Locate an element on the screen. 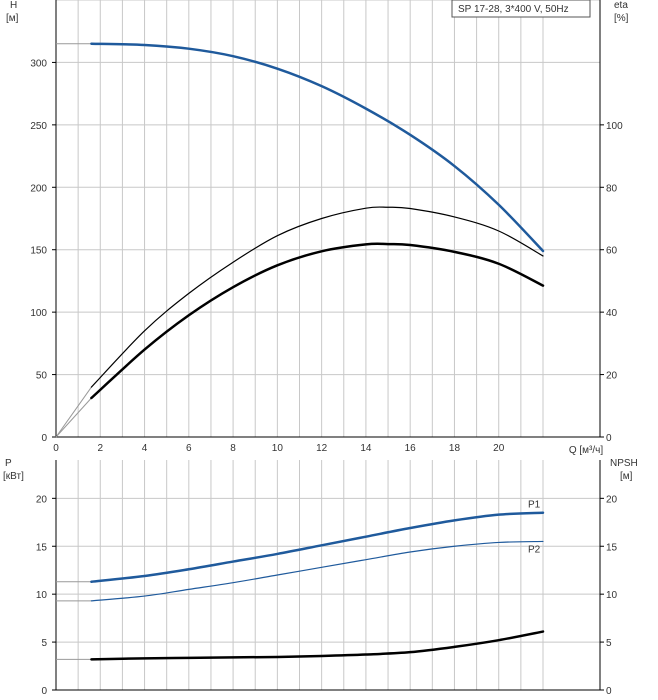  chart-title: SP 17-28, 3*400 V, 50Hz is located at coordinates (513, 9).